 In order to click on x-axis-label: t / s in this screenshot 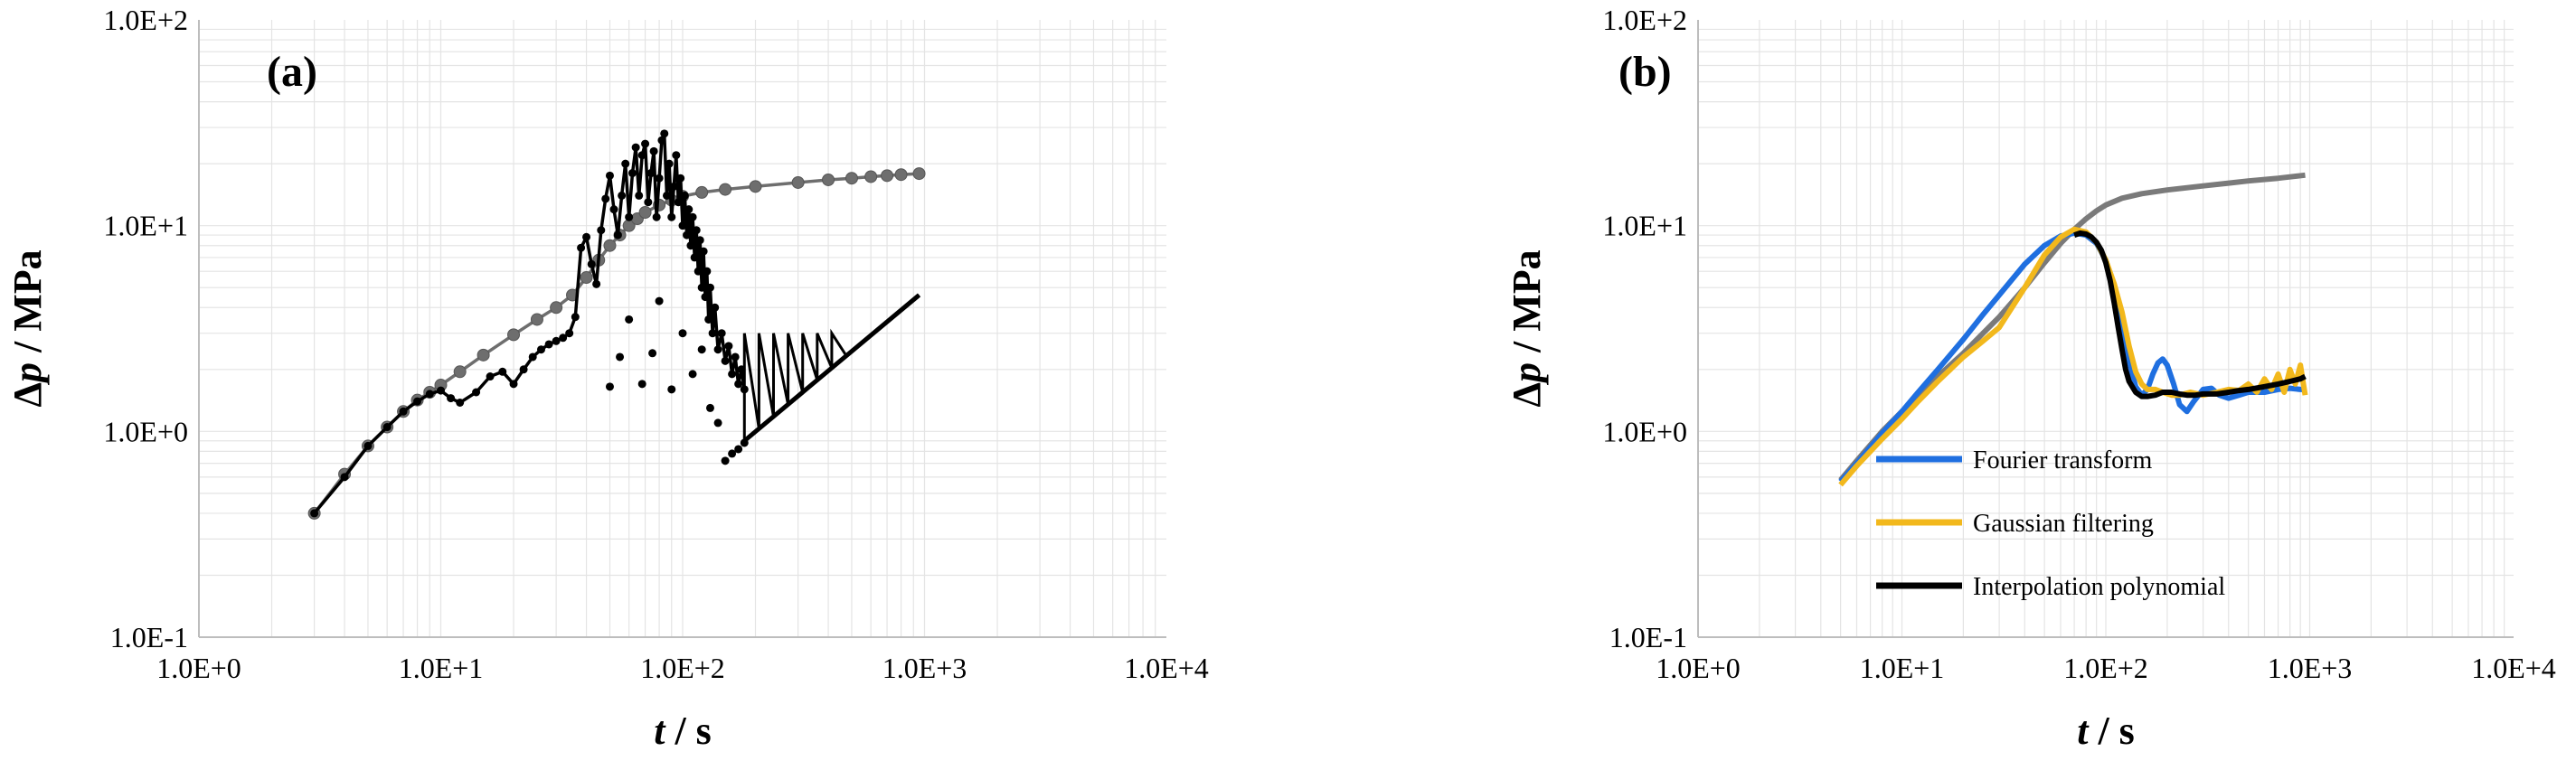, I will do `click(2106, 731)`.